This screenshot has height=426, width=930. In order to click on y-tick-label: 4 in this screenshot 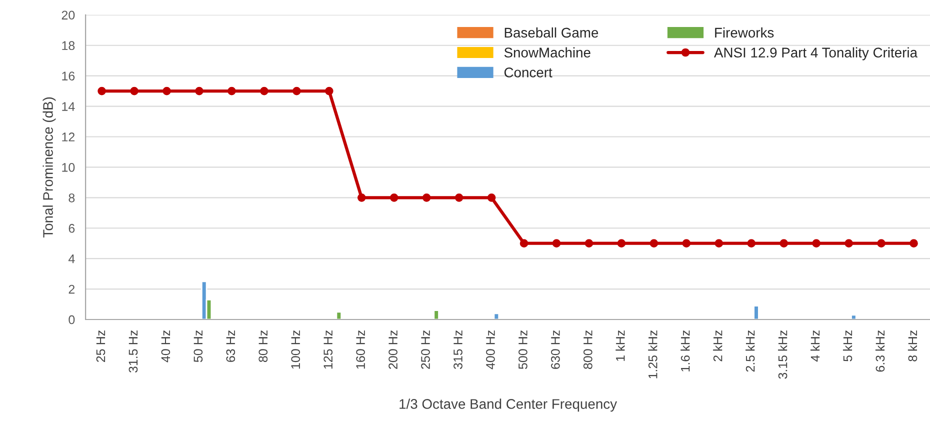, I will do `click(71, 259)`.